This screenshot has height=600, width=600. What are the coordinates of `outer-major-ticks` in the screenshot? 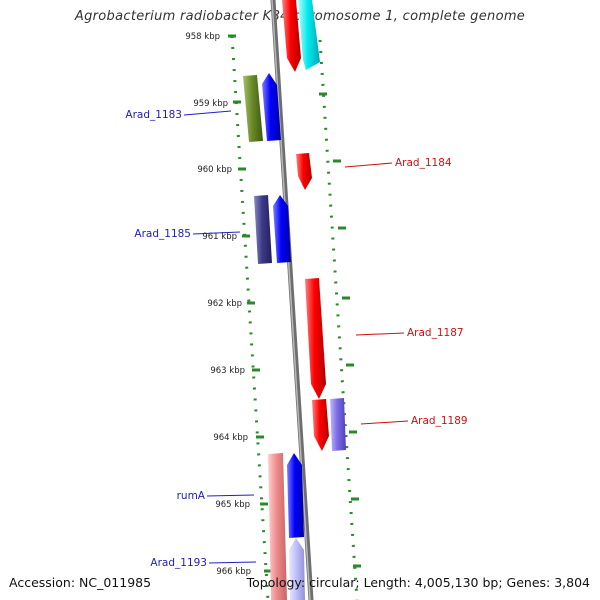 It's located at (340, 330).